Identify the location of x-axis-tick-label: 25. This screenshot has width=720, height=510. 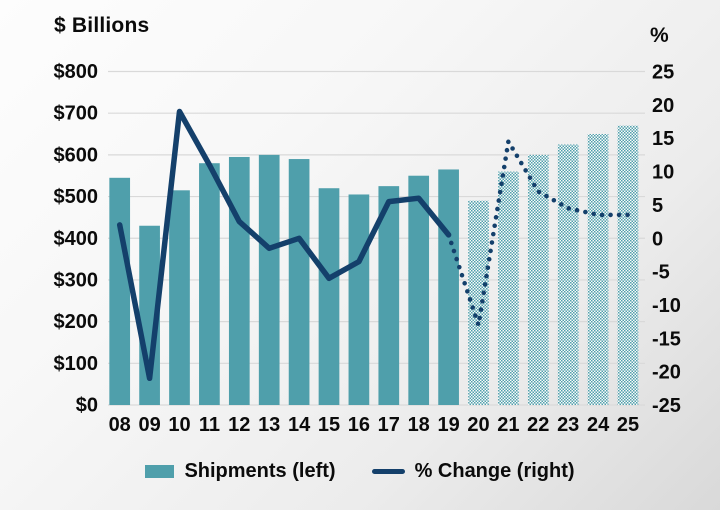
(628, 425).